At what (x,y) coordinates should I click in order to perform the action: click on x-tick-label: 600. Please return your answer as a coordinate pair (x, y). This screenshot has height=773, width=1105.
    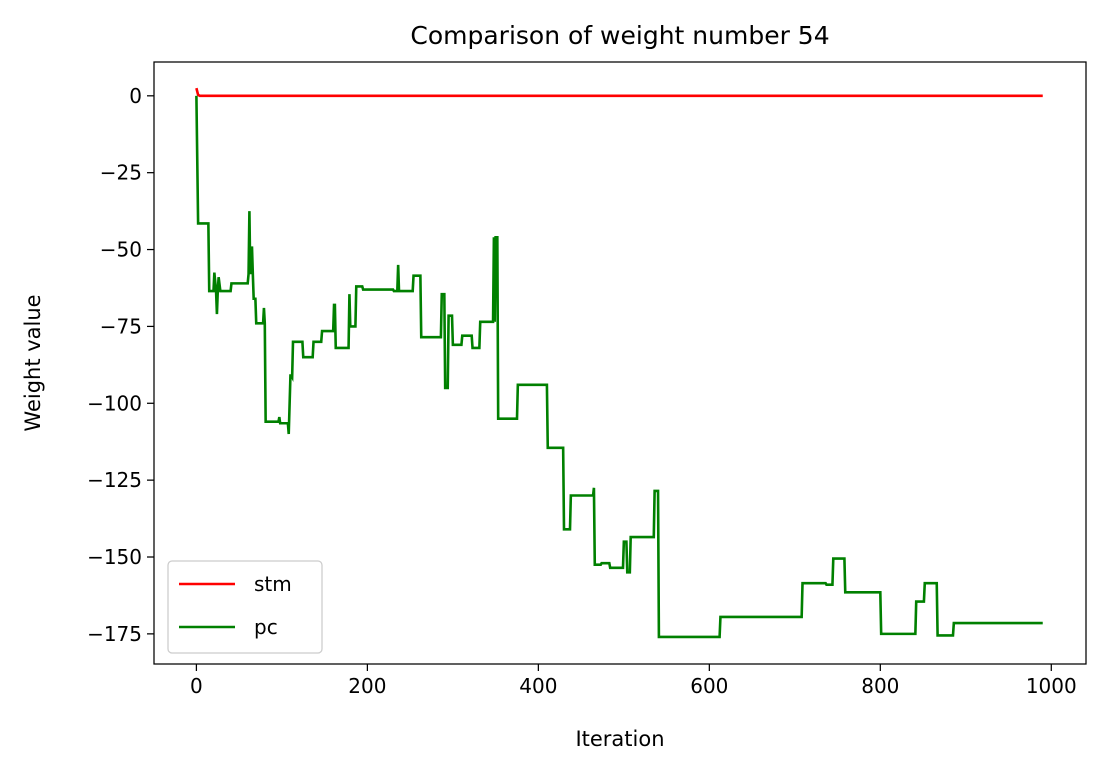
    Looking at the image, I should click on (709, 686).